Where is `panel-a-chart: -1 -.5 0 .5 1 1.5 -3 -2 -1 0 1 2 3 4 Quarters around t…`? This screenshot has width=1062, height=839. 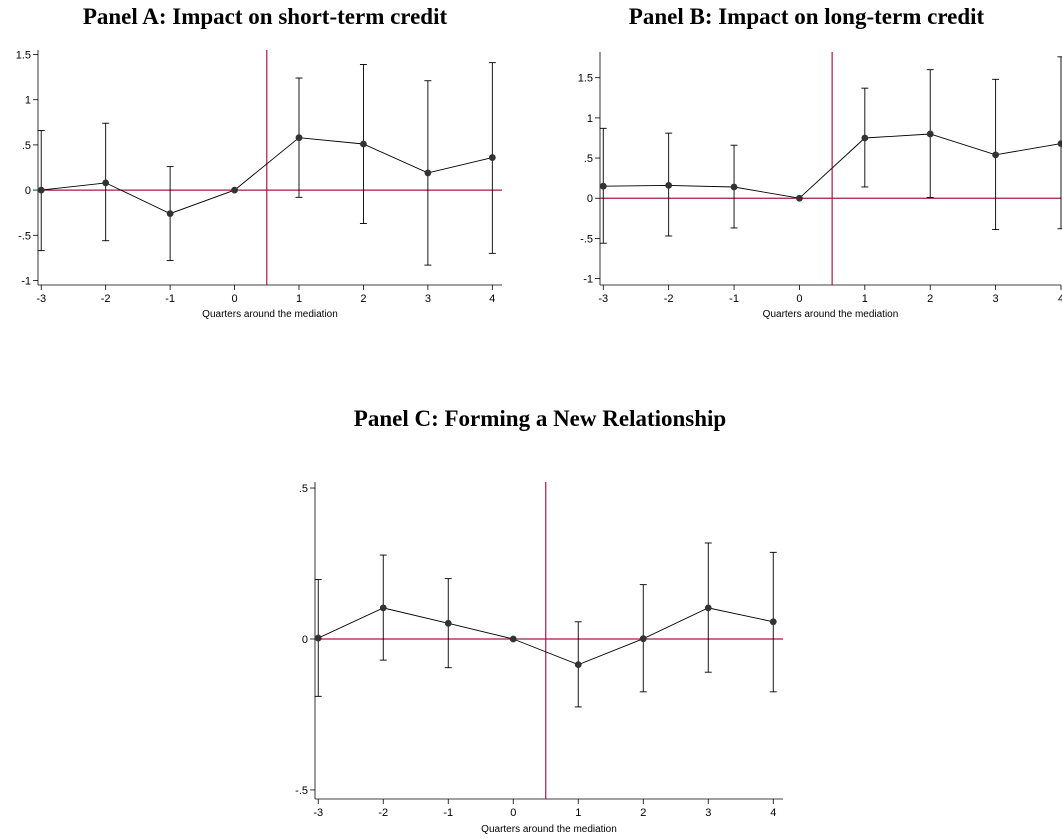
panel-a-chart: -1 -.5 0 .5 1 1.5 -3 -2 -1 0 1 2 3 4 Quarters around t… is located at coordinates (259, 185).